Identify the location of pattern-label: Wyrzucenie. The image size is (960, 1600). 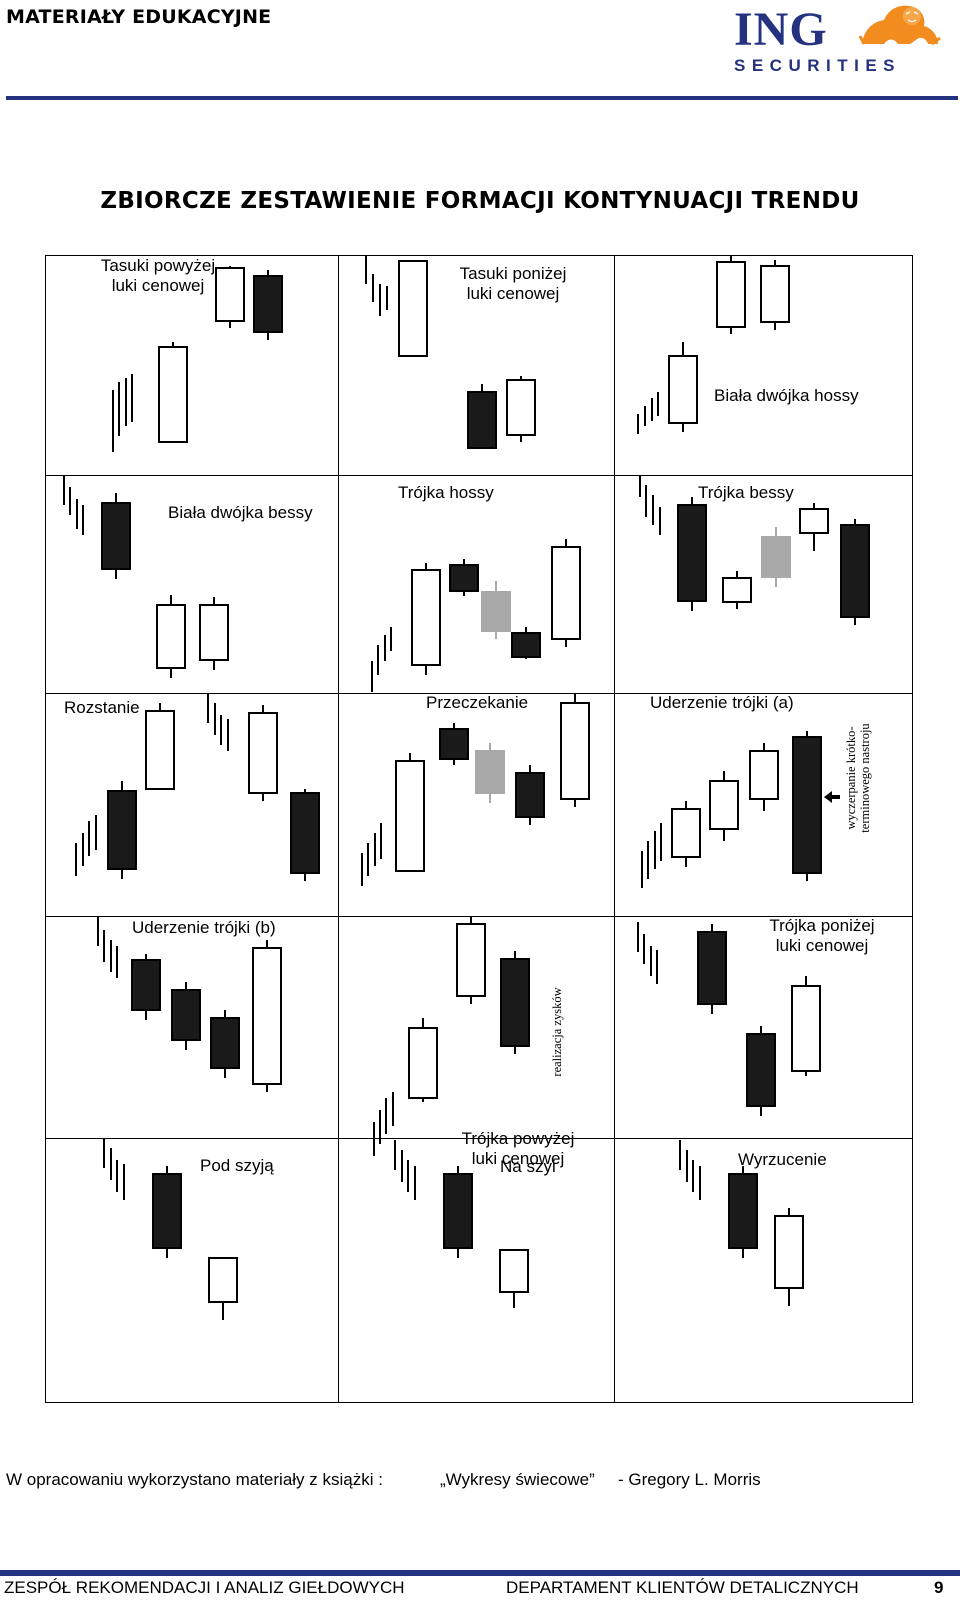
(782, 1159).